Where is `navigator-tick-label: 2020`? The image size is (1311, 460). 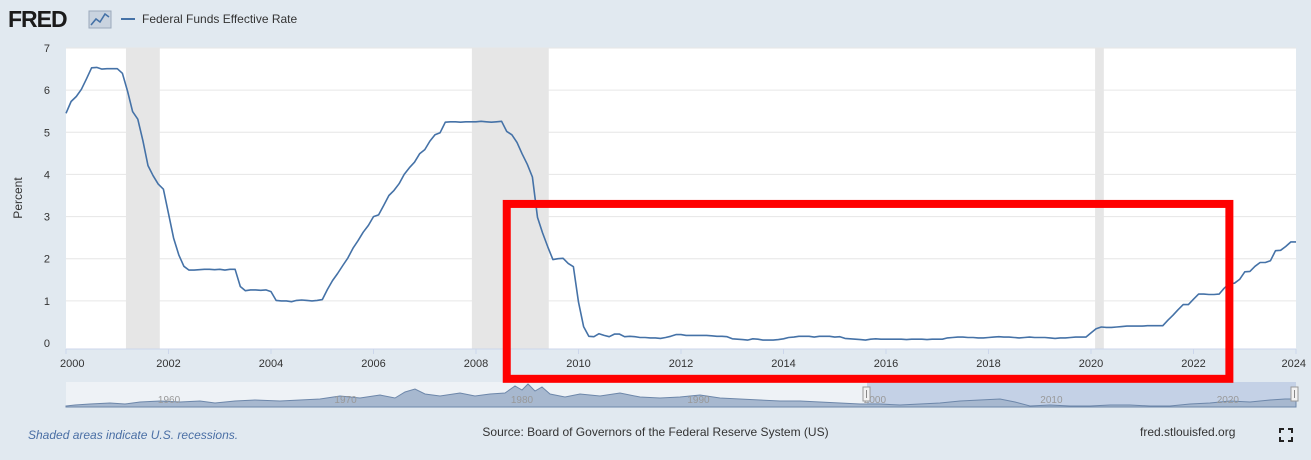 navigator-tick-label: 2020 is located at coordinates (1228, 400).